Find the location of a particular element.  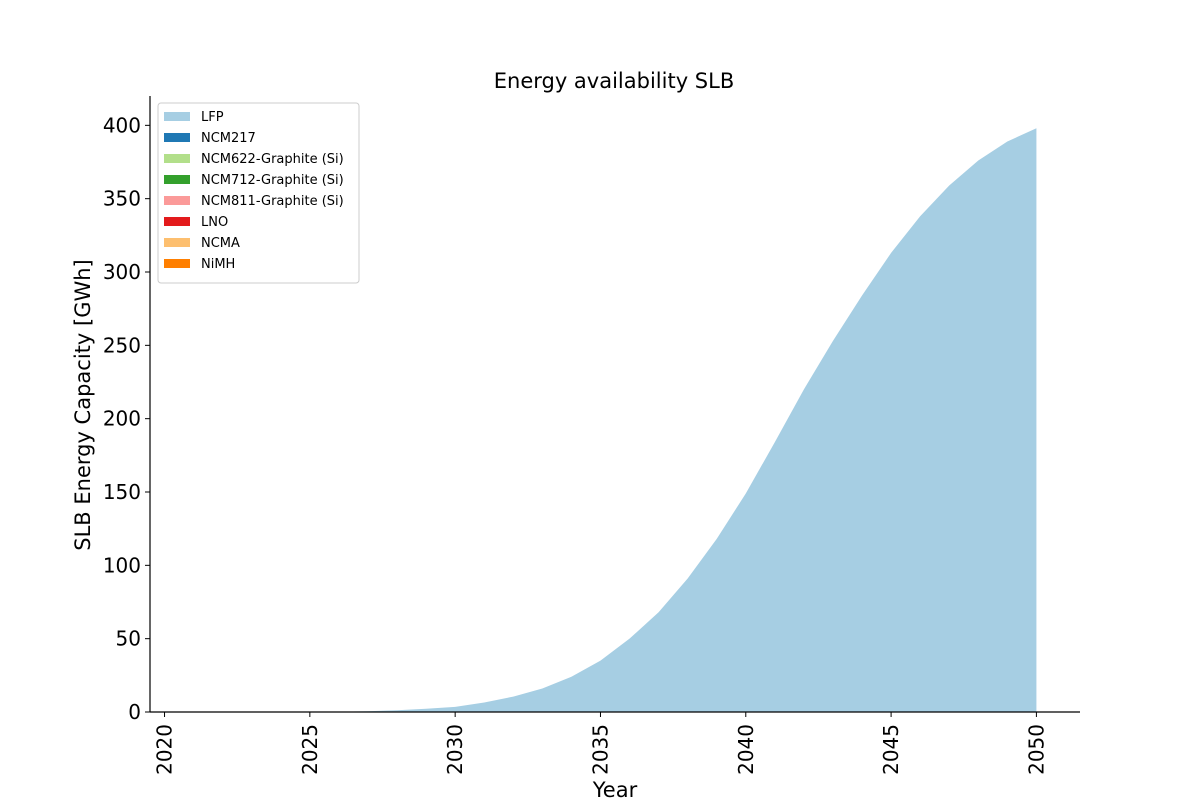

x-tick-label: 2045 is located at coordinates (891, 749).